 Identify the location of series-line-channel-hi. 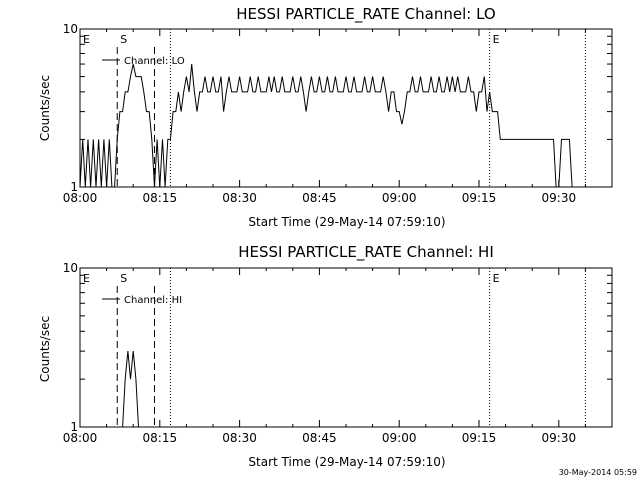
(130, 389).